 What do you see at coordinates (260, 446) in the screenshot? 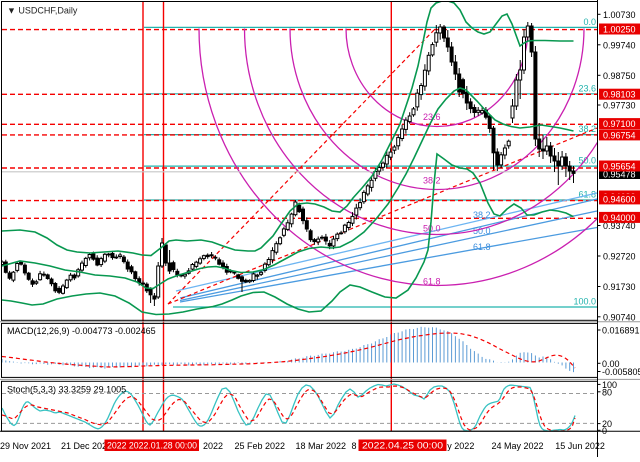
I see `svg-text: 25 Feb 2022` at bounding box center [260, 446].